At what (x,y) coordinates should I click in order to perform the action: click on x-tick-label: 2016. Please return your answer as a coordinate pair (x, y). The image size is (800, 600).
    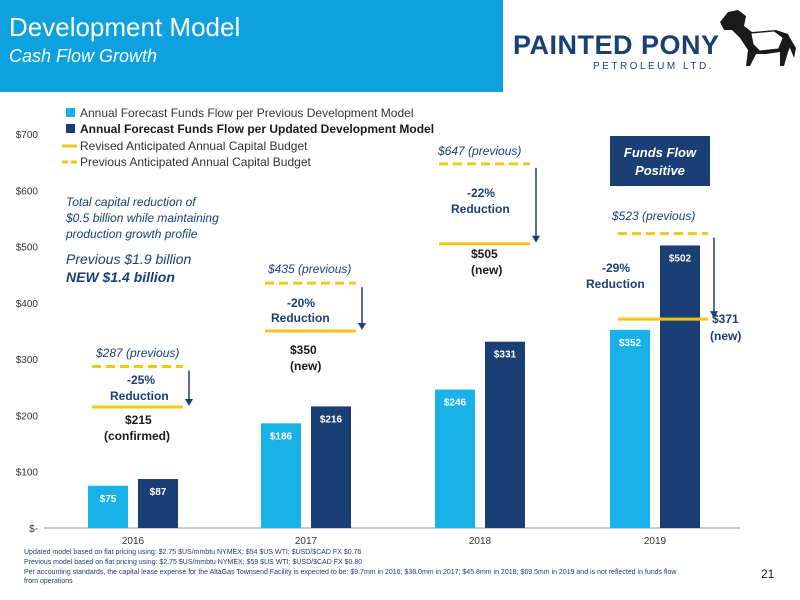
    Looking at the image, I should click on (133, 541).